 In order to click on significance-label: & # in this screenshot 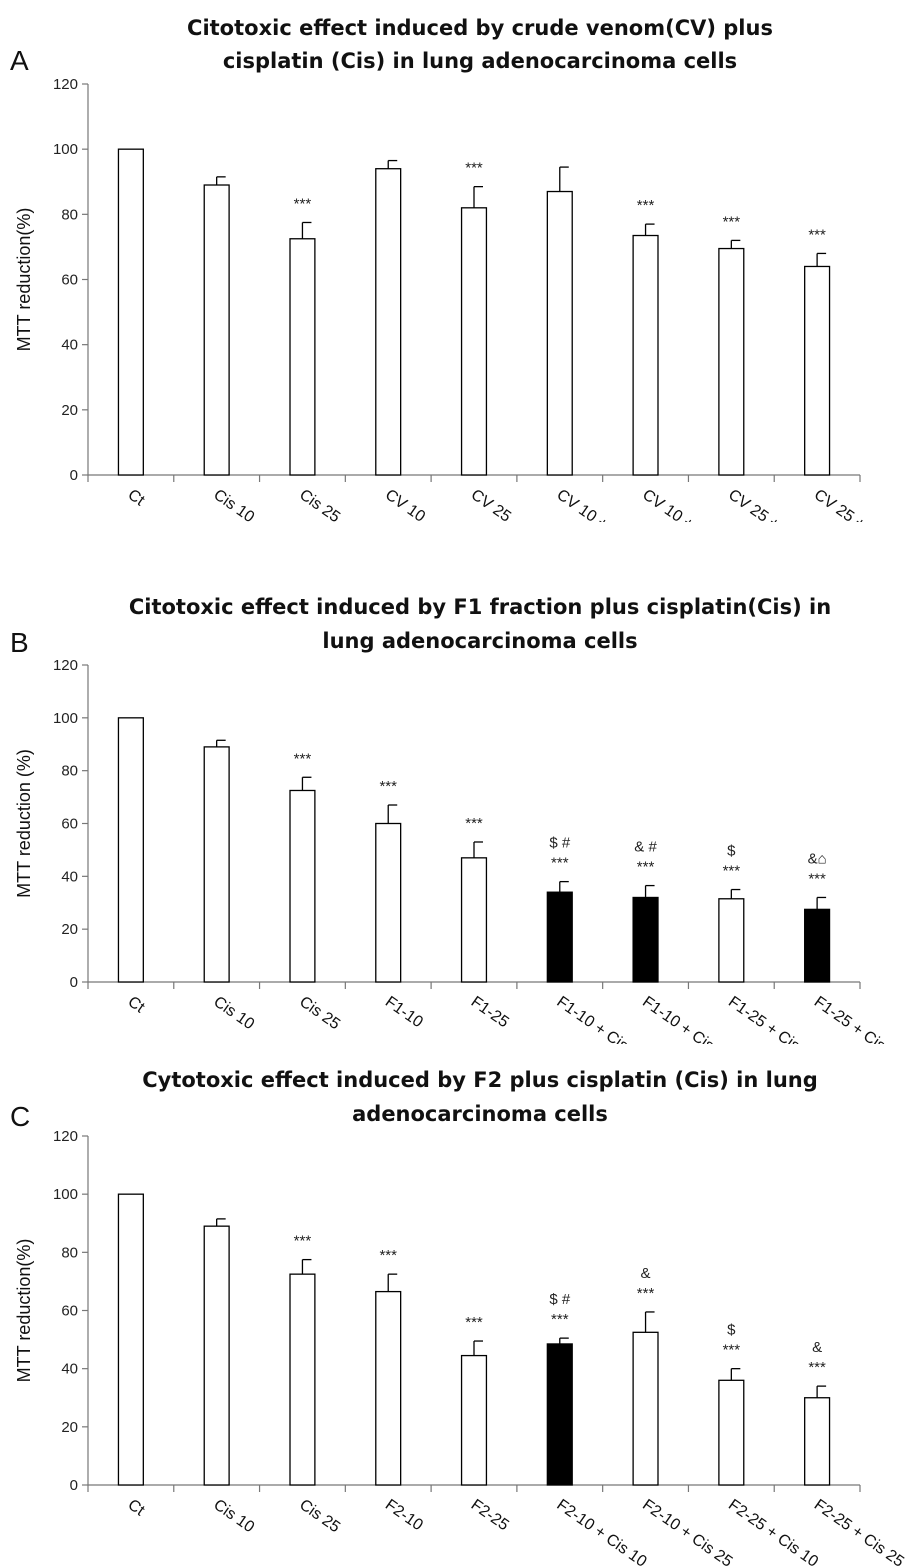, I will do `click(645, 847)`.